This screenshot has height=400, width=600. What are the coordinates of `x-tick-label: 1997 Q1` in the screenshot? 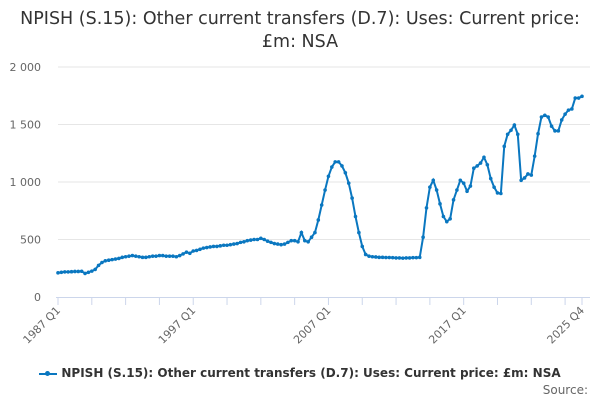 It's located at (177, 325).